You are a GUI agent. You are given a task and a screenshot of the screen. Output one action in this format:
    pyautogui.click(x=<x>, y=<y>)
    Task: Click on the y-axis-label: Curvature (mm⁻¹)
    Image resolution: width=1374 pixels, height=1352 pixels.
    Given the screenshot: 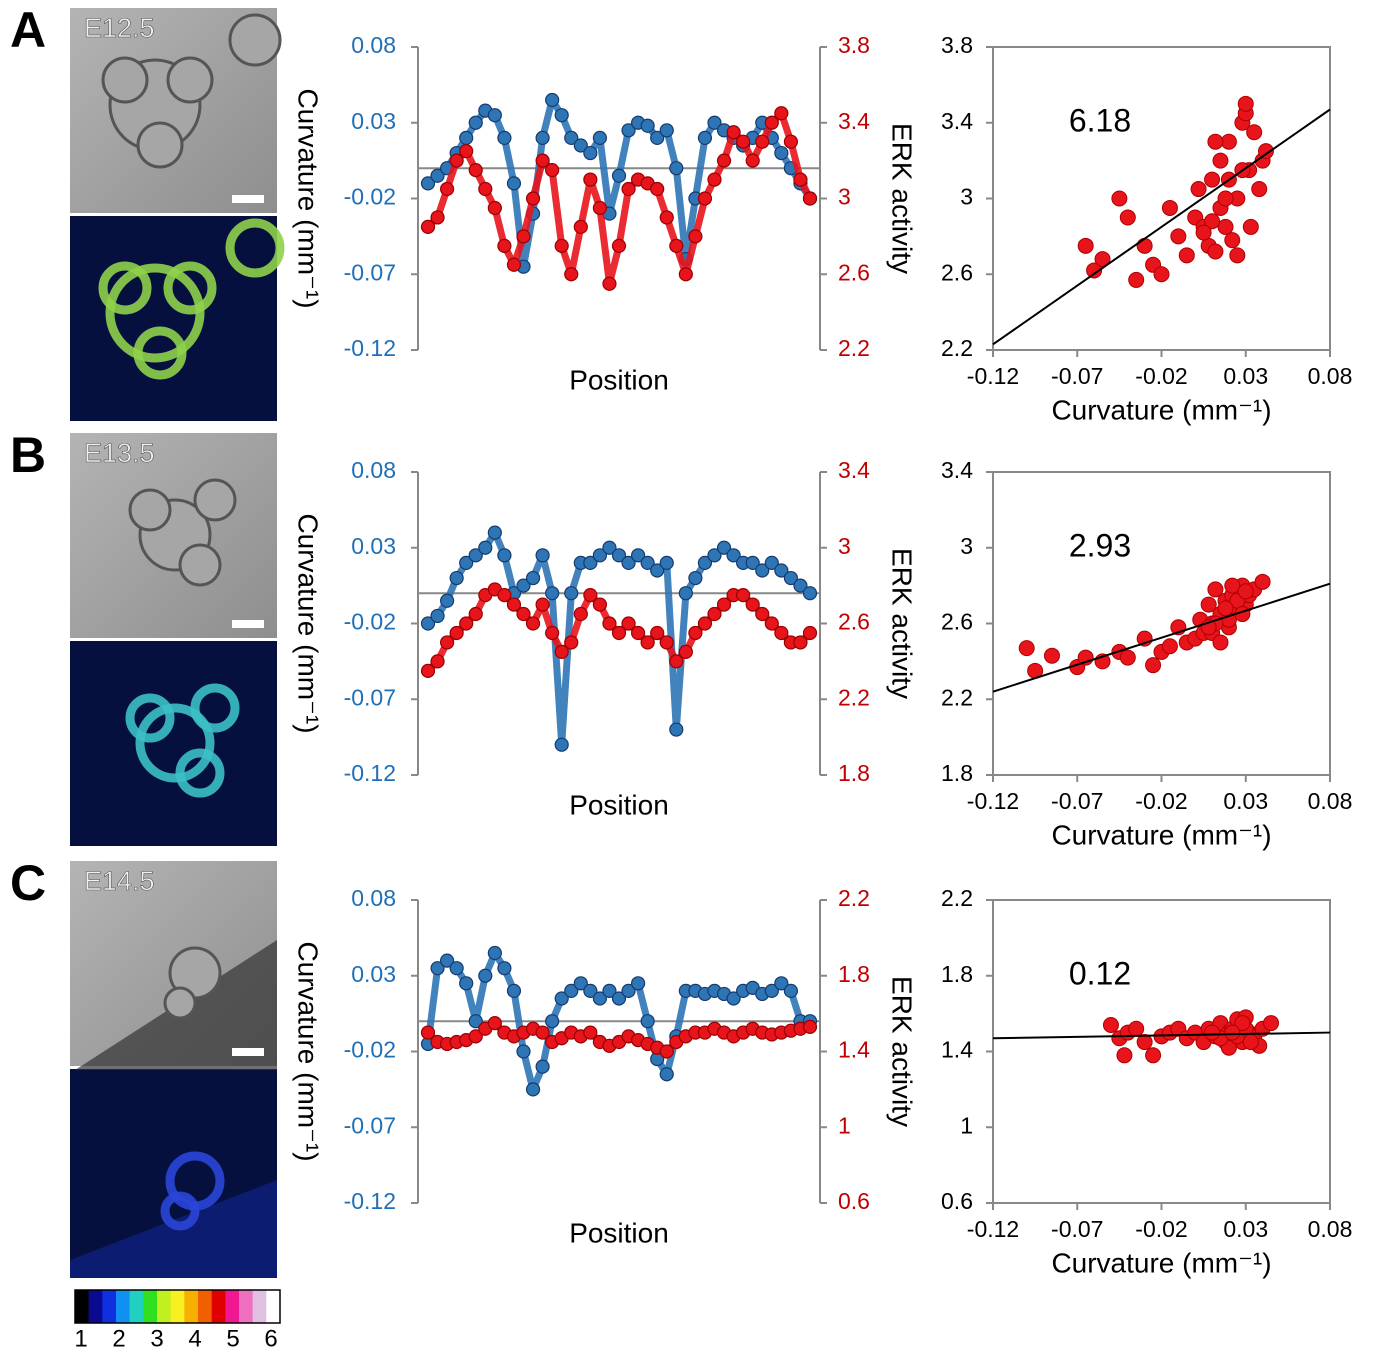 What is the action you would take?
    pyautogui.click(x=308, y=623)
    